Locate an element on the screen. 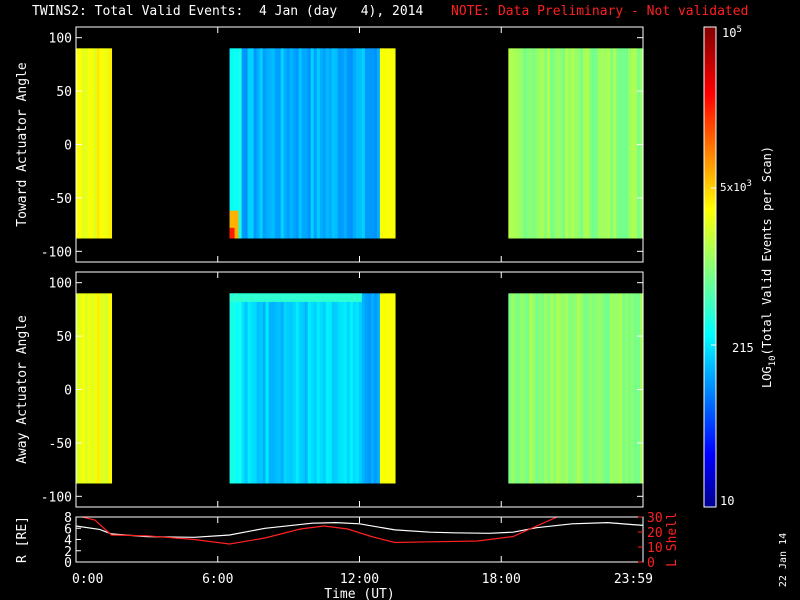 The width and height of the screenshot is (800, 600). right-tick-label: 0 is located at coordinates (651, 563).